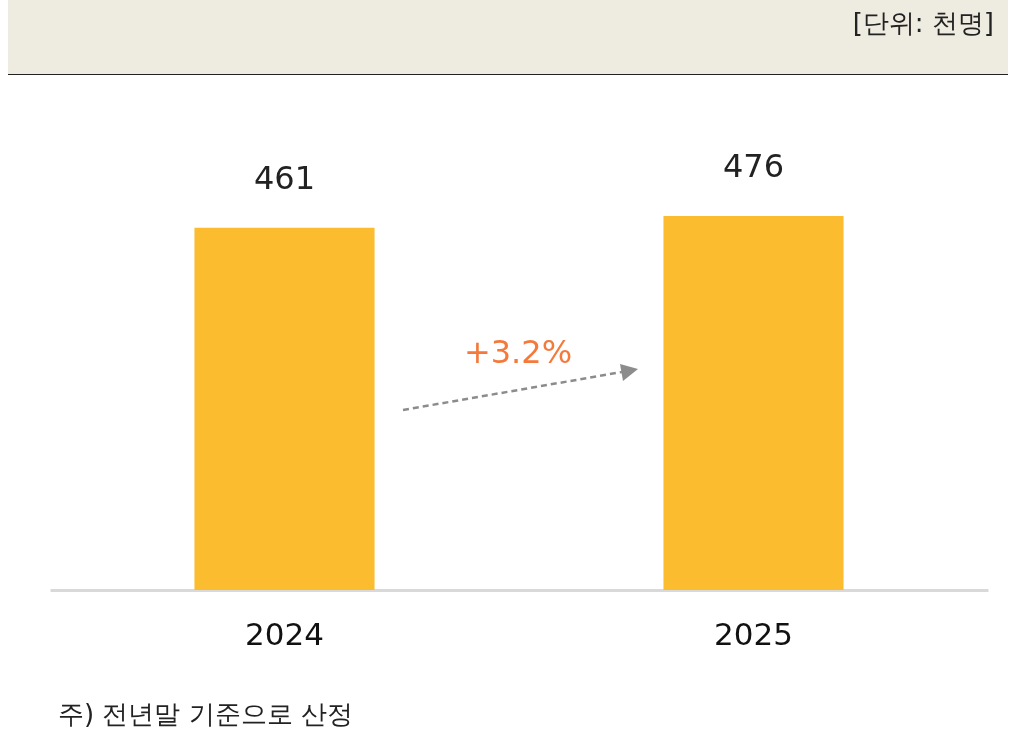  I want to click on text: 주) 전년말 기준으로 산정, so click(205, 714).